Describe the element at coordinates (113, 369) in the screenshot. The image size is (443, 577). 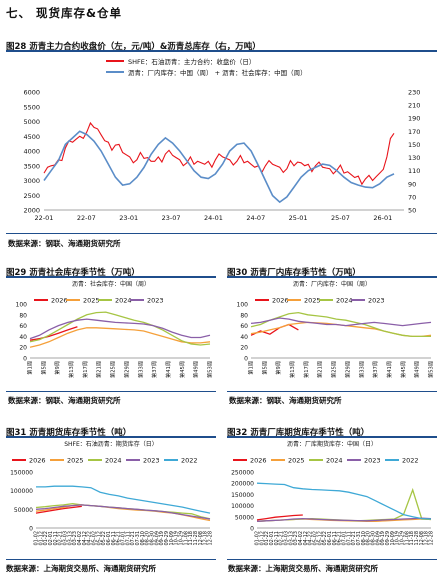
I see `x-tick-label: 第25周` at that location.